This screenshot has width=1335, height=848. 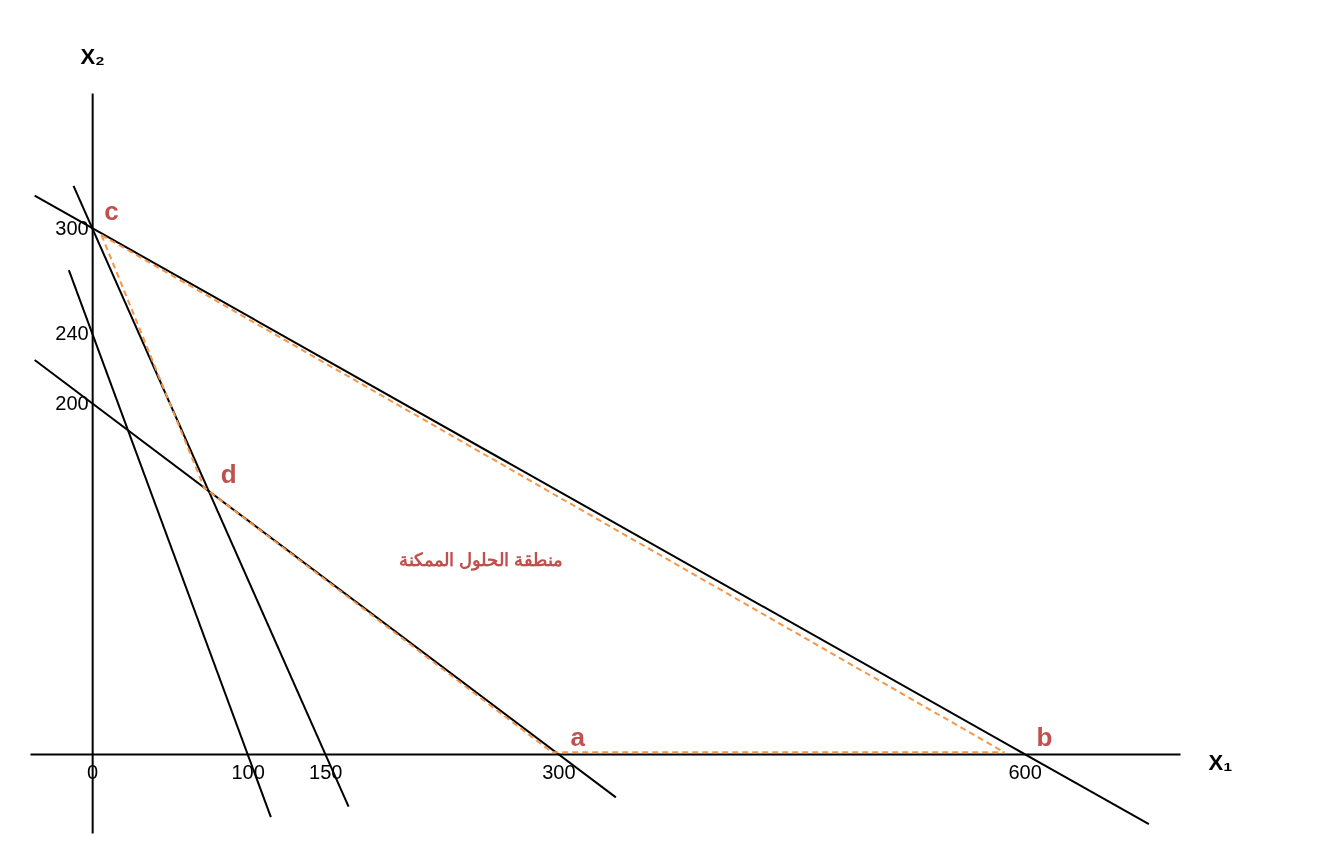 What do you see at coordinates (559, 771) in the screenshot?
I see `x-tick-label: 300` at bounding box center [559, 771].